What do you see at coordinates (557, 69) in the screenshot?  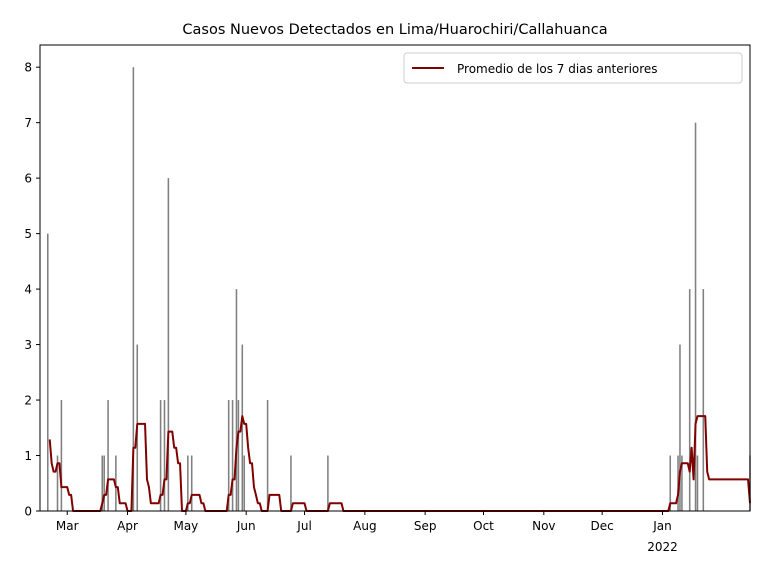 I see `legend-label: Promedio de los 7 dias anteriores` at bounding box center [557, 69].